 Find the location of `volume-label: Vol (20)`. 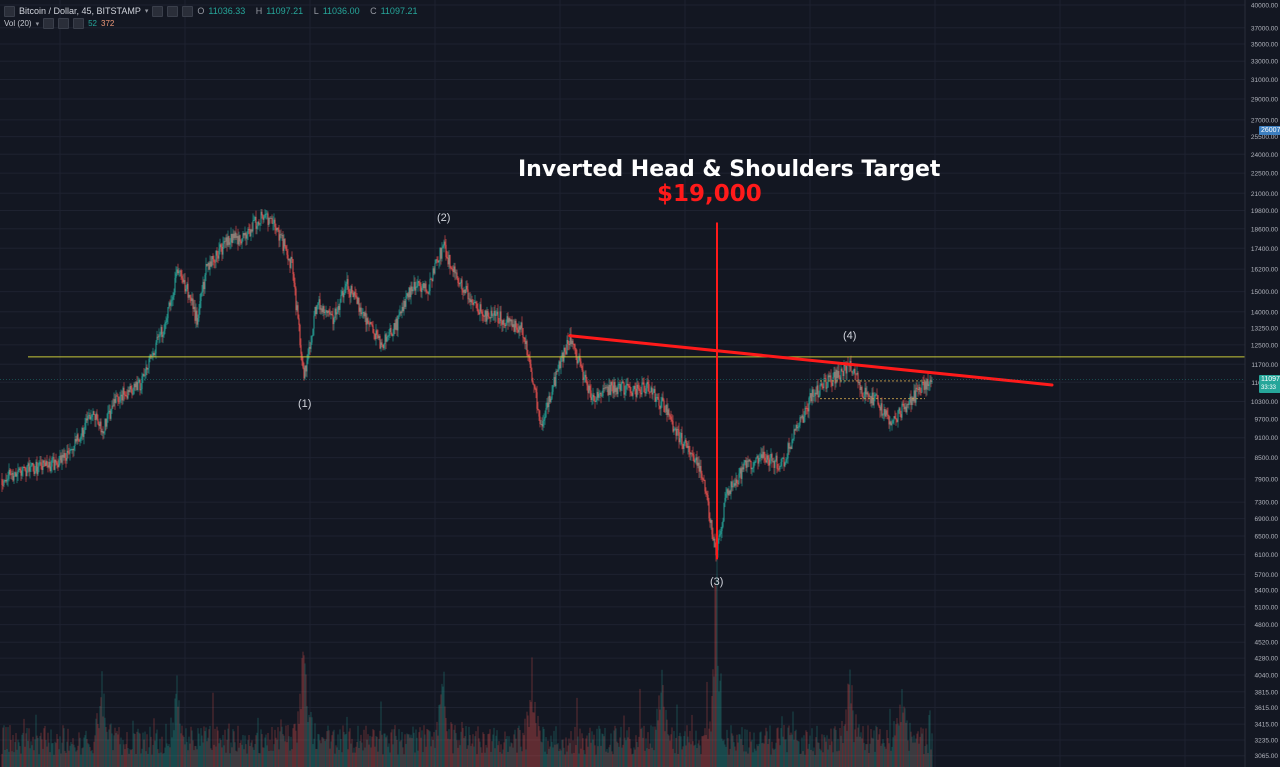

volume-label: Vol (20) is located at coordinates (18, 23).